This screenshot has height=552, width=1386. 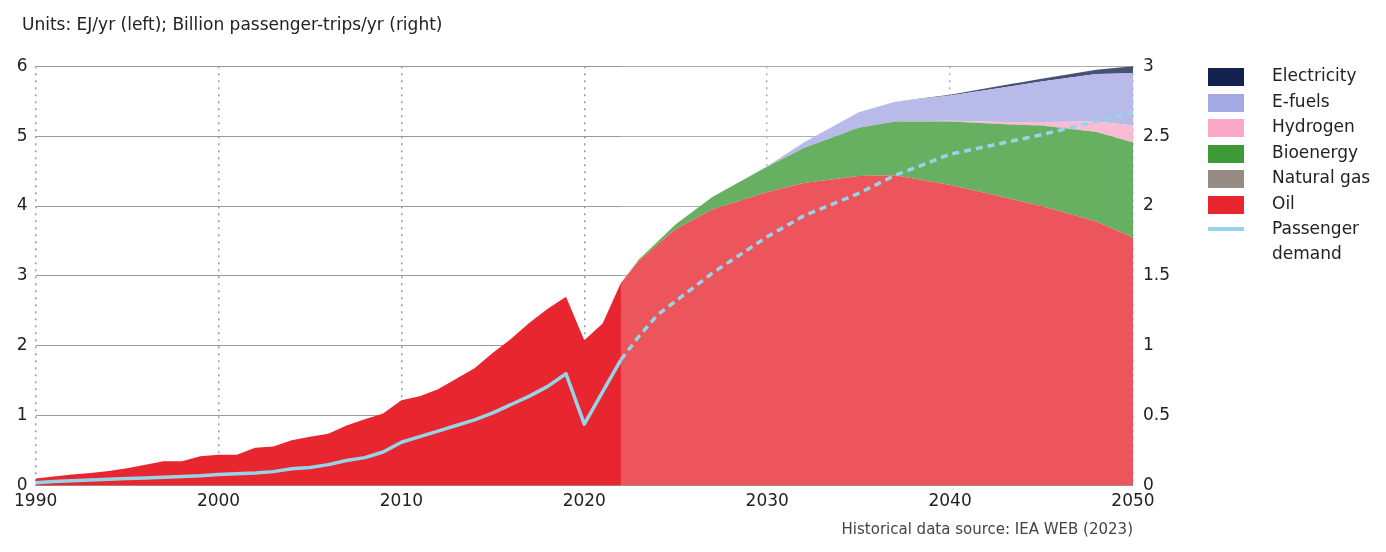 I want to click on x-tick-label: 1990, so click(x=36, y=500).